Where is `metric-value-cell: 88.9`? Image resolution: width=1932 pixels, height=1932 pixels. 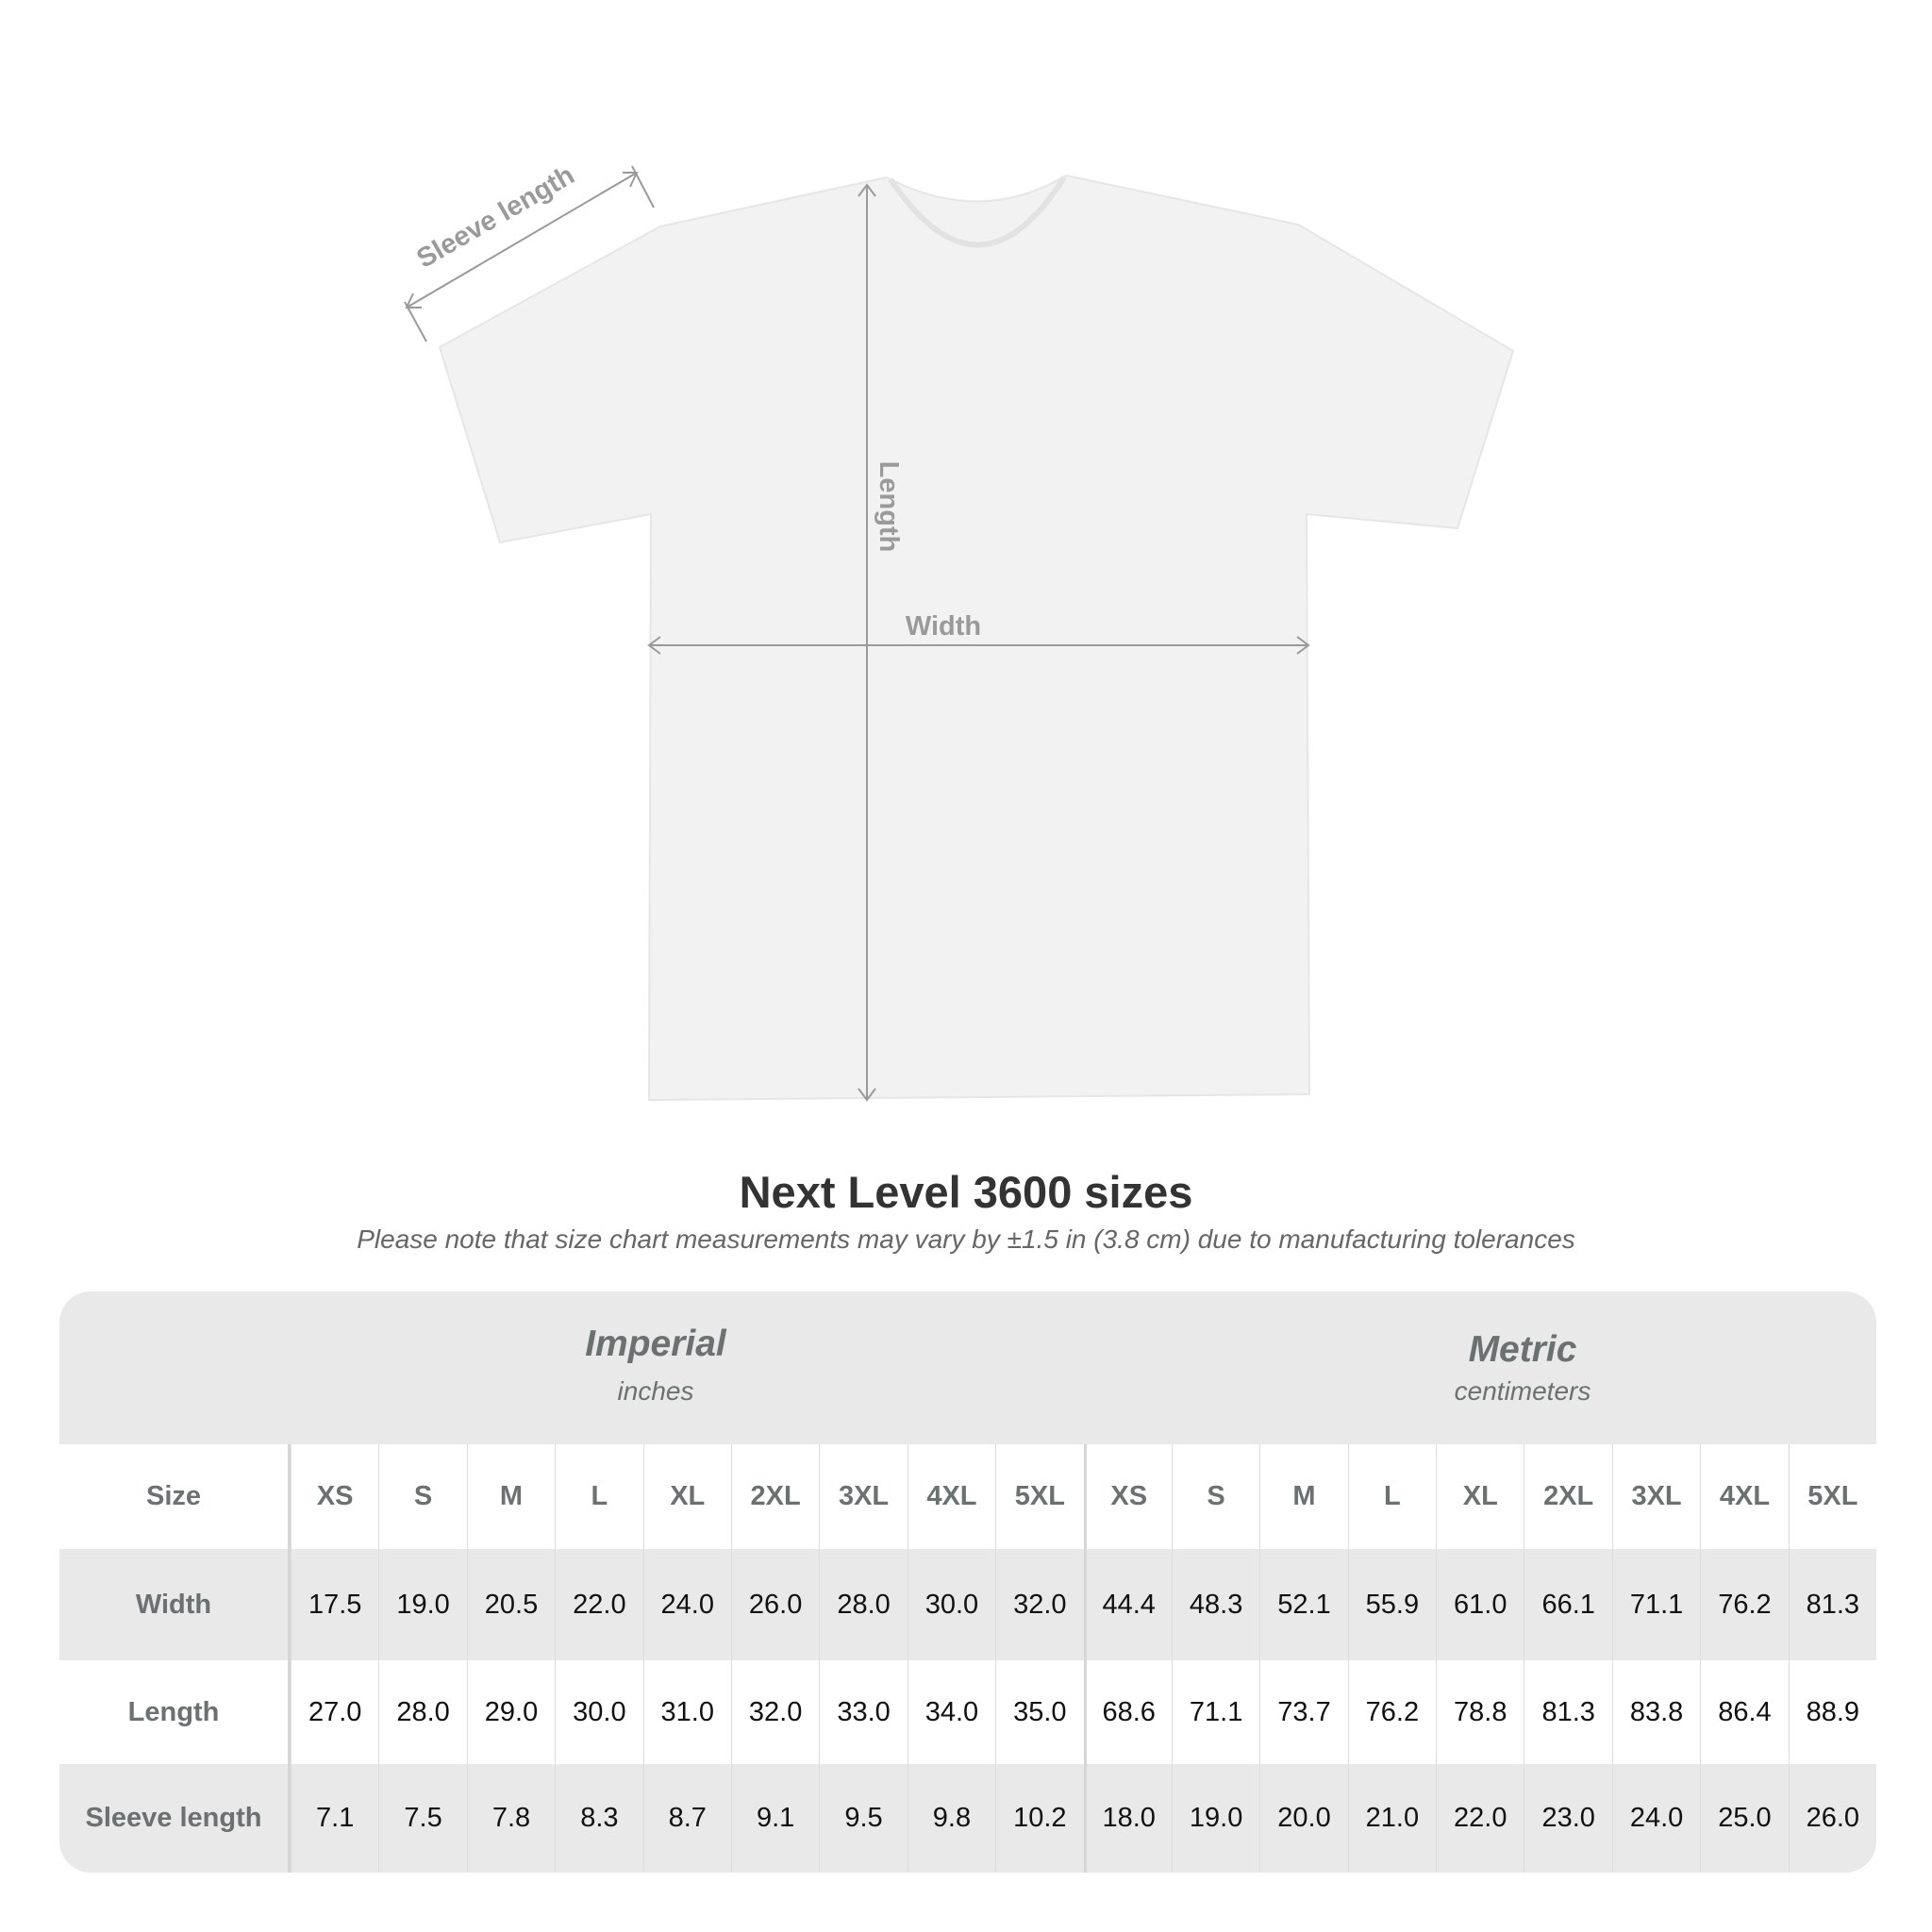 metric-value-cell: 88.9 is located at coordinates (1832, 1712).